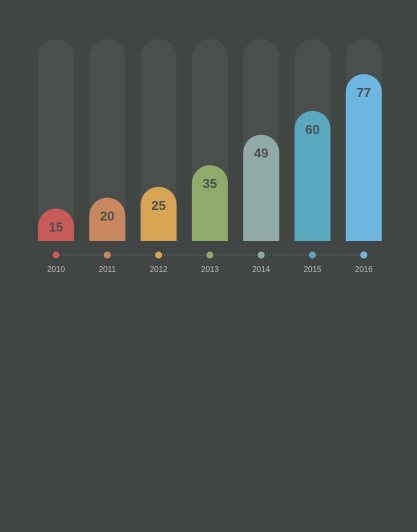 This screenshot has width=417, height=532. Describe the element at coordinates (210, 269) in the screenshot. I see `x-tick-label-2013: 2013` at that location.